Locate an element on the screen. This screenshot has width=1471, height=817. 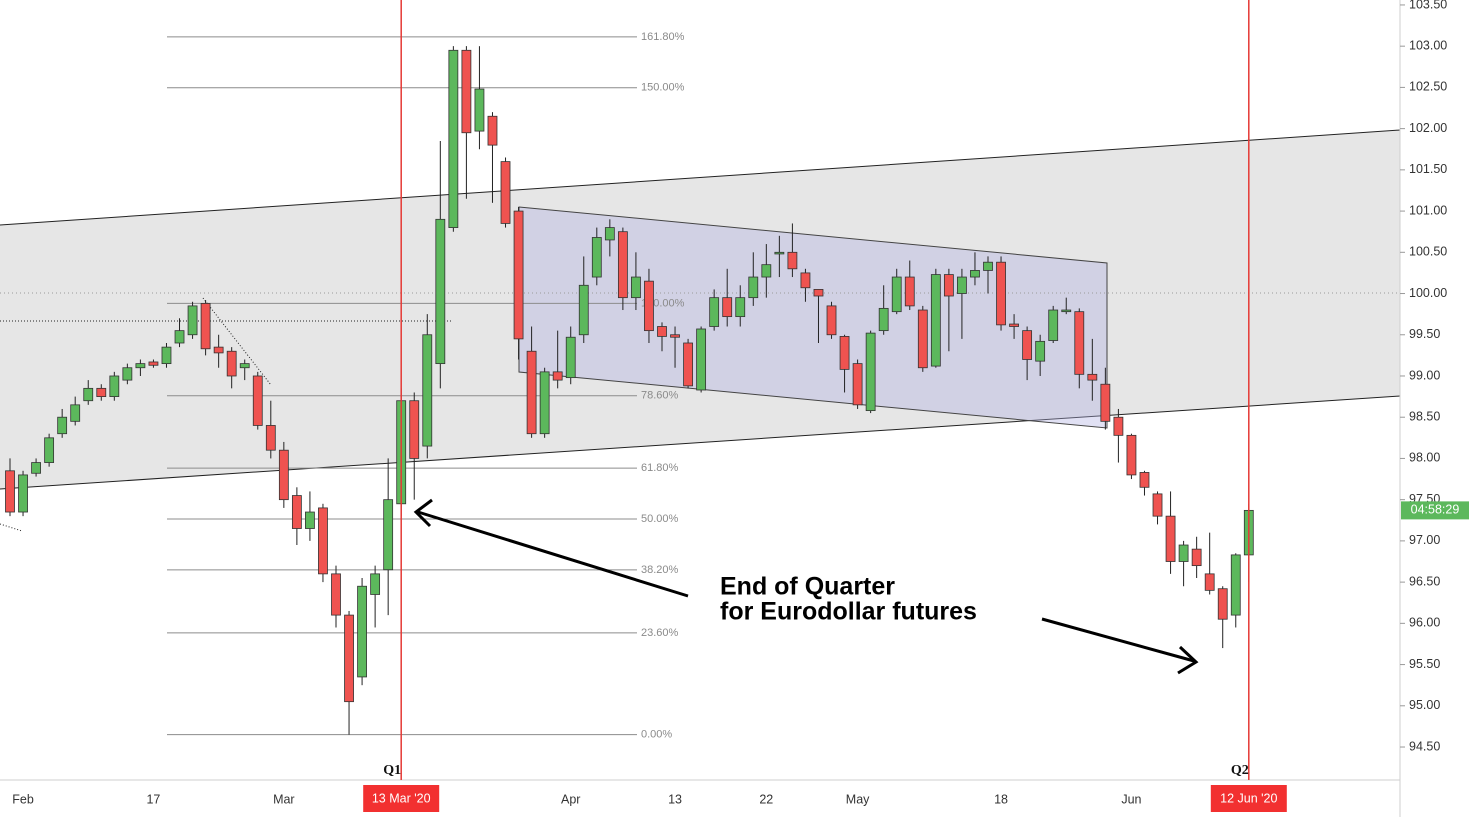
price-tag is located at coordinates (1435, 510).